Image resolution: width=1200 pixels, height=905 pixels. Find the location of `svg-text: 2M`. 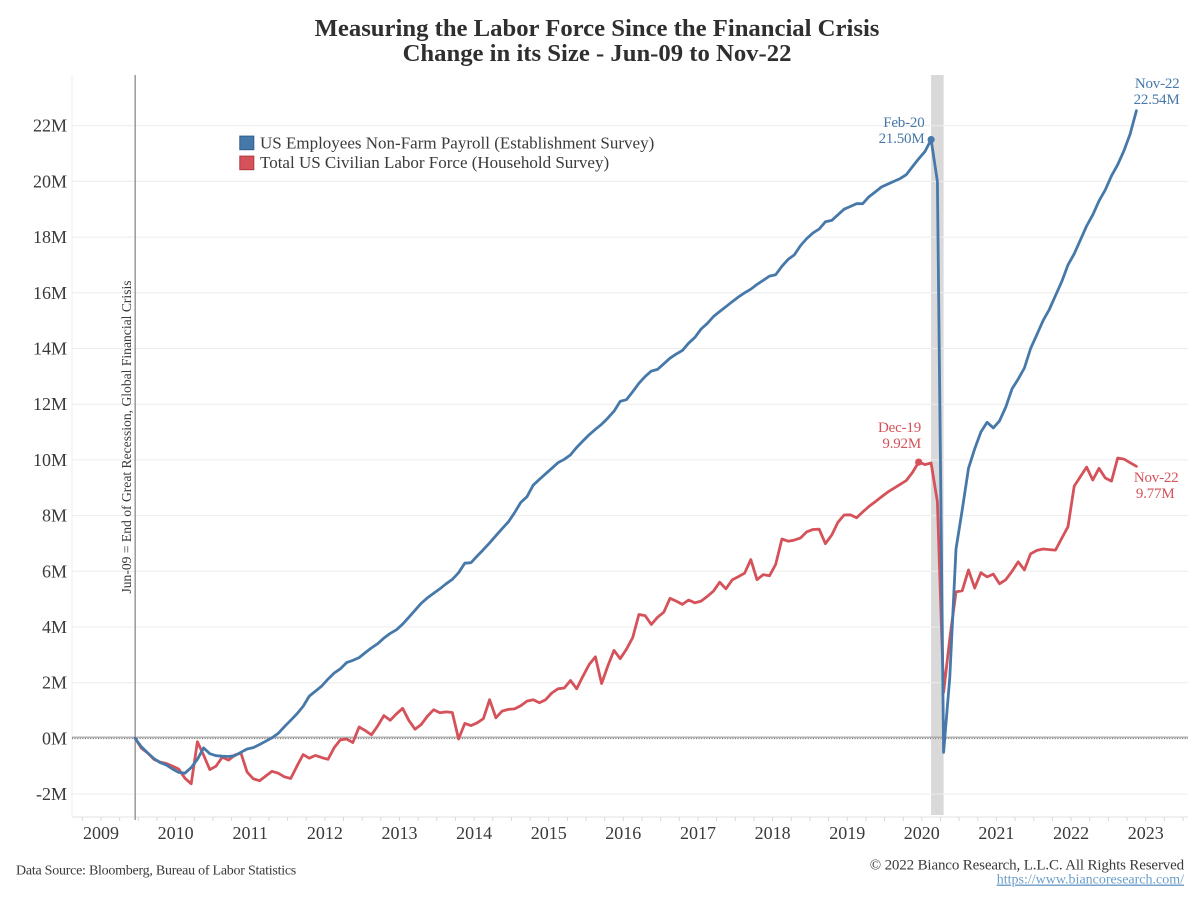

svg-text: 2M is located at coordinates (54, 683).